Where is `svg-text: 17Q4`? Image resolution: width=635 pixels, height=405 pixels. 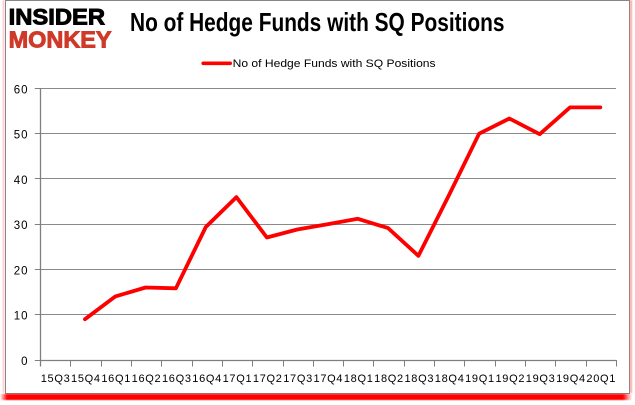
svg-text: 17Q4 is located at coordinates (329, 379).